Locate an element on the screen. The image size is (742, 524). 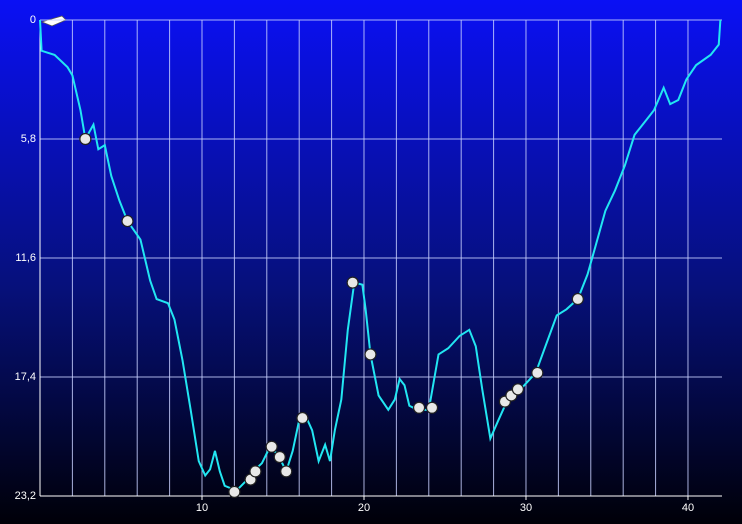
x-tick-label: 10 is located at coordinates (202, 508).